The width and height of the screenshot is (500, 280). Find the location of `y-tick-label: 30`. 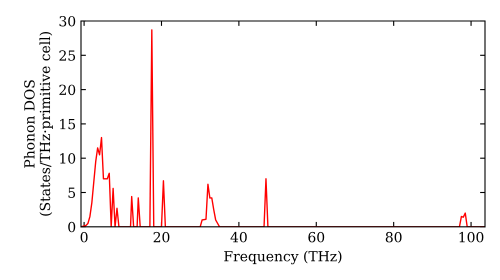

y-tick-label: 30 is located at coordinates (68, 21).